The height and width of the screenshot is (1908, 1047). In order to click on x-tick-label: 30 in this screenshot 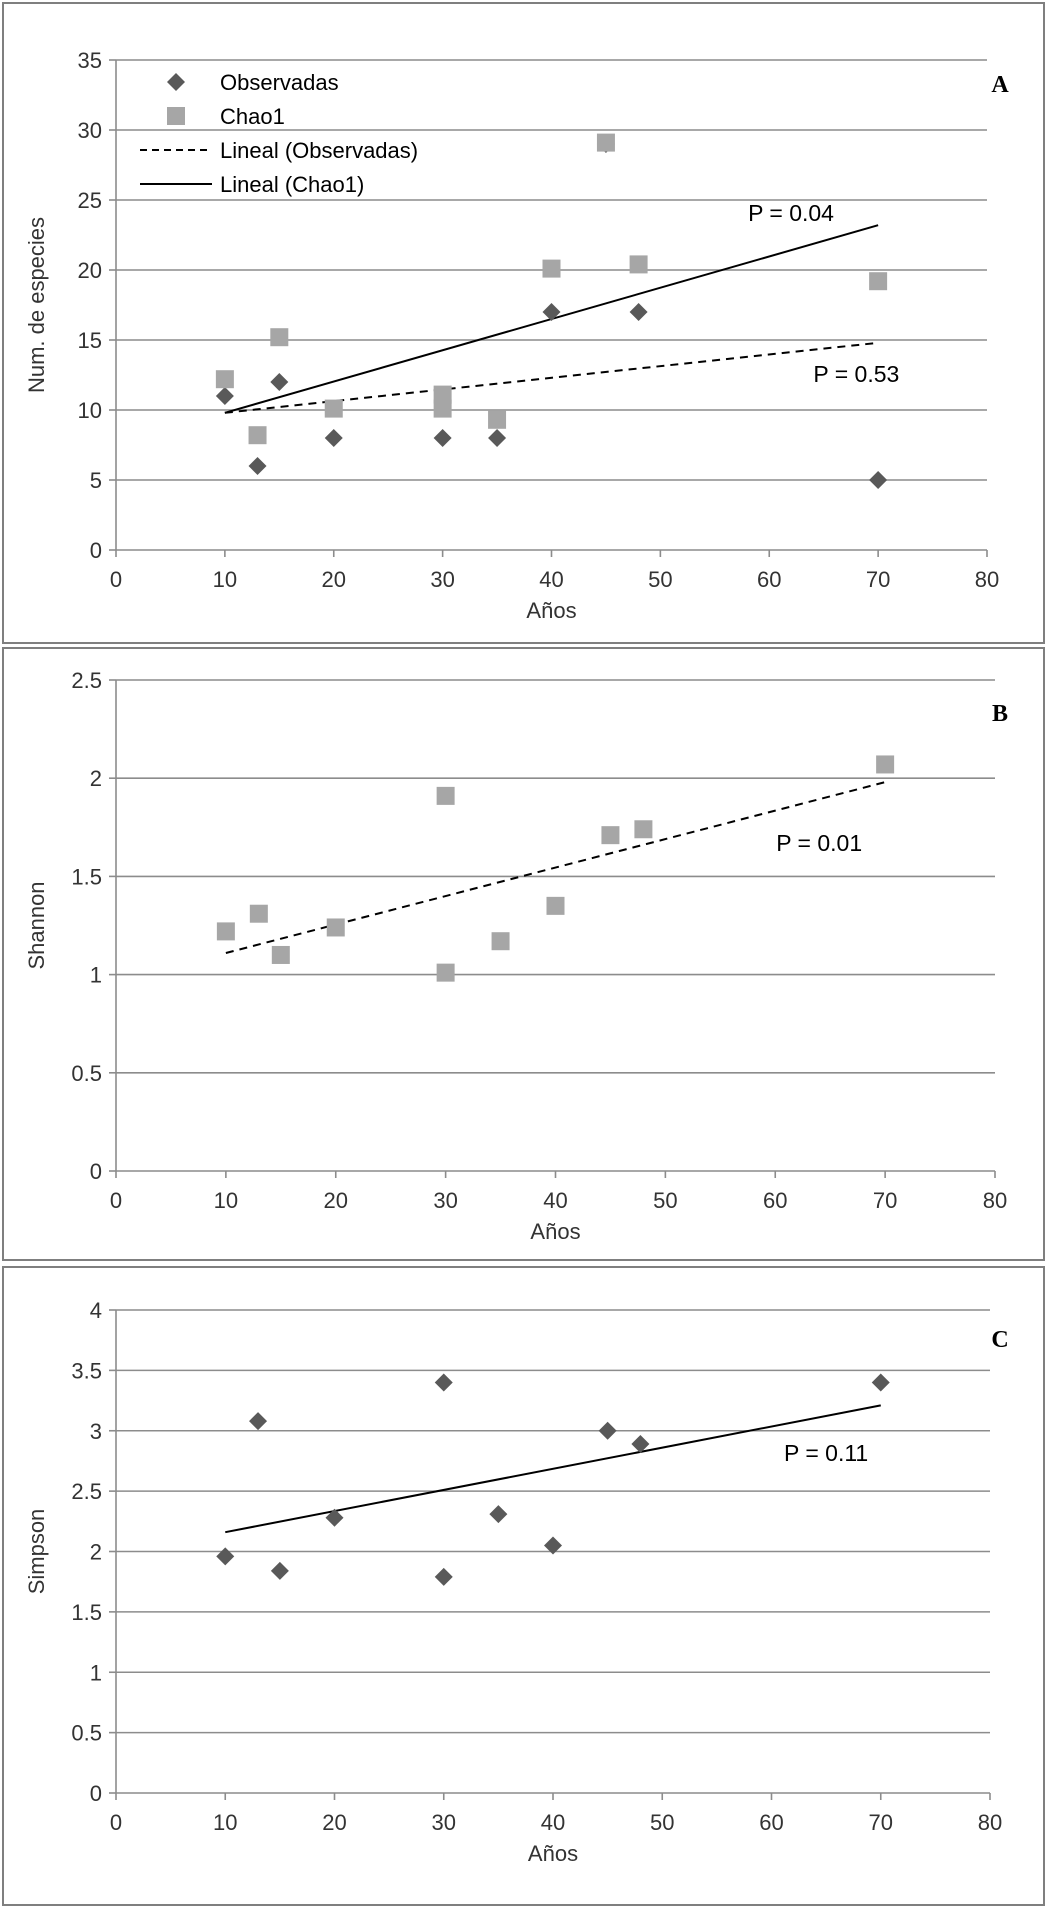, I will do `click(445, 1200)`.